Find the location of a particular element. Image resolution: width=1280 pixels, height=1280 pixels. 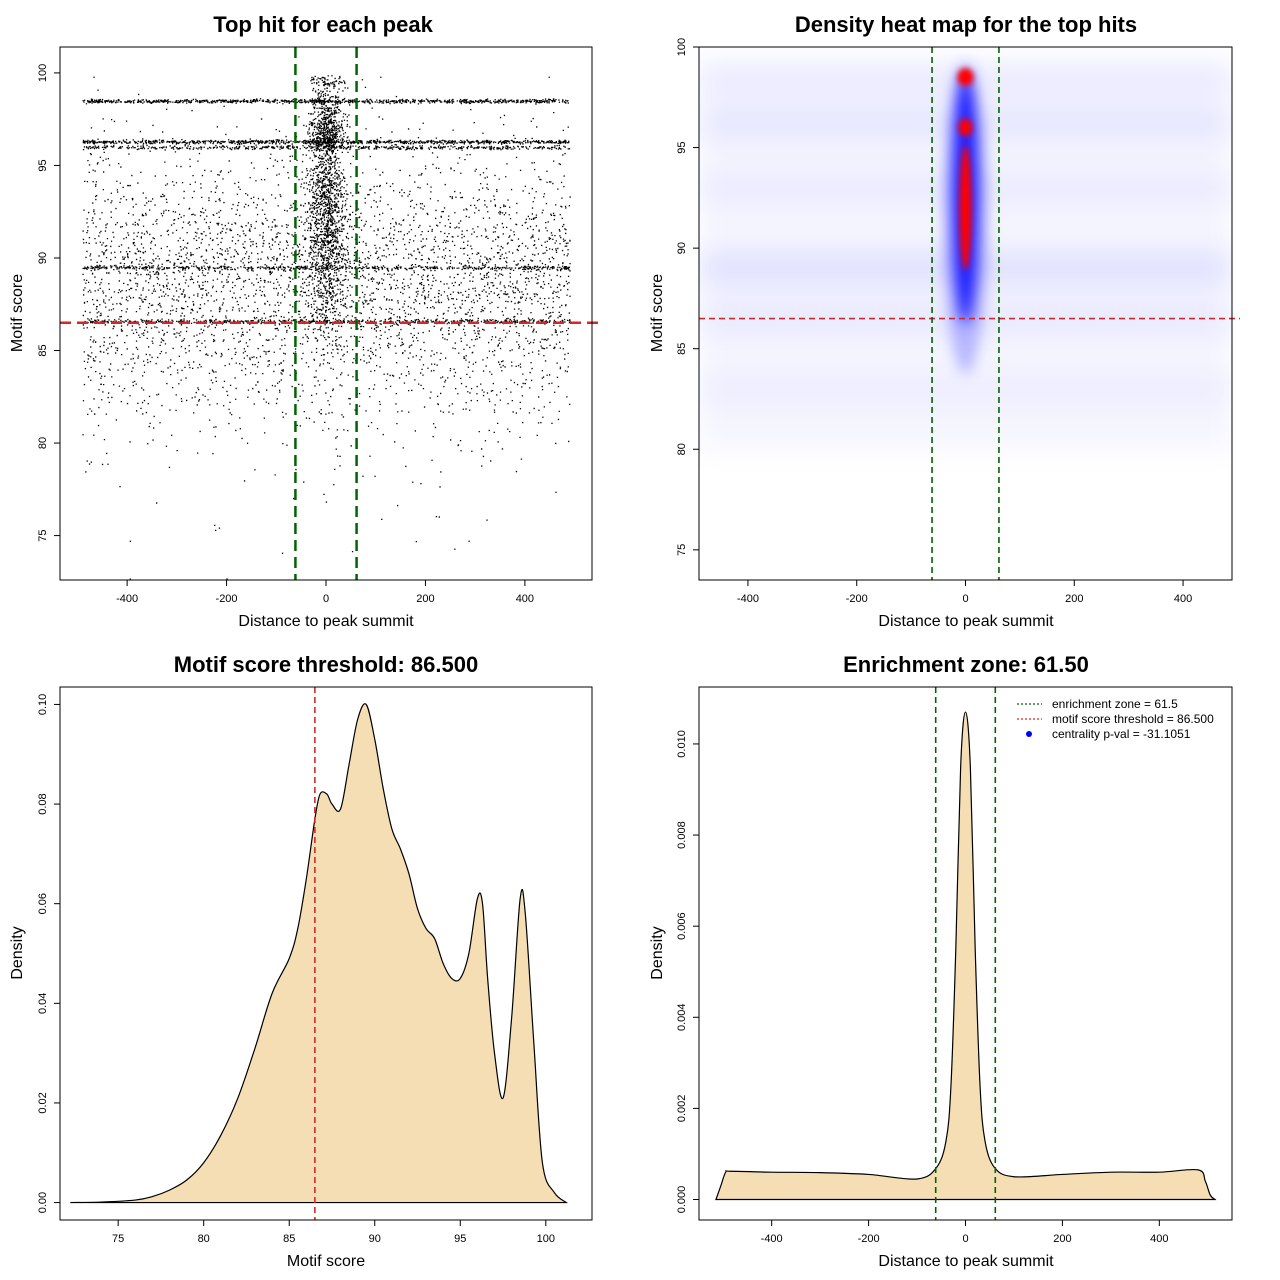

heatmap-y-tick-label: 85 is located at coordinates (682, 349).